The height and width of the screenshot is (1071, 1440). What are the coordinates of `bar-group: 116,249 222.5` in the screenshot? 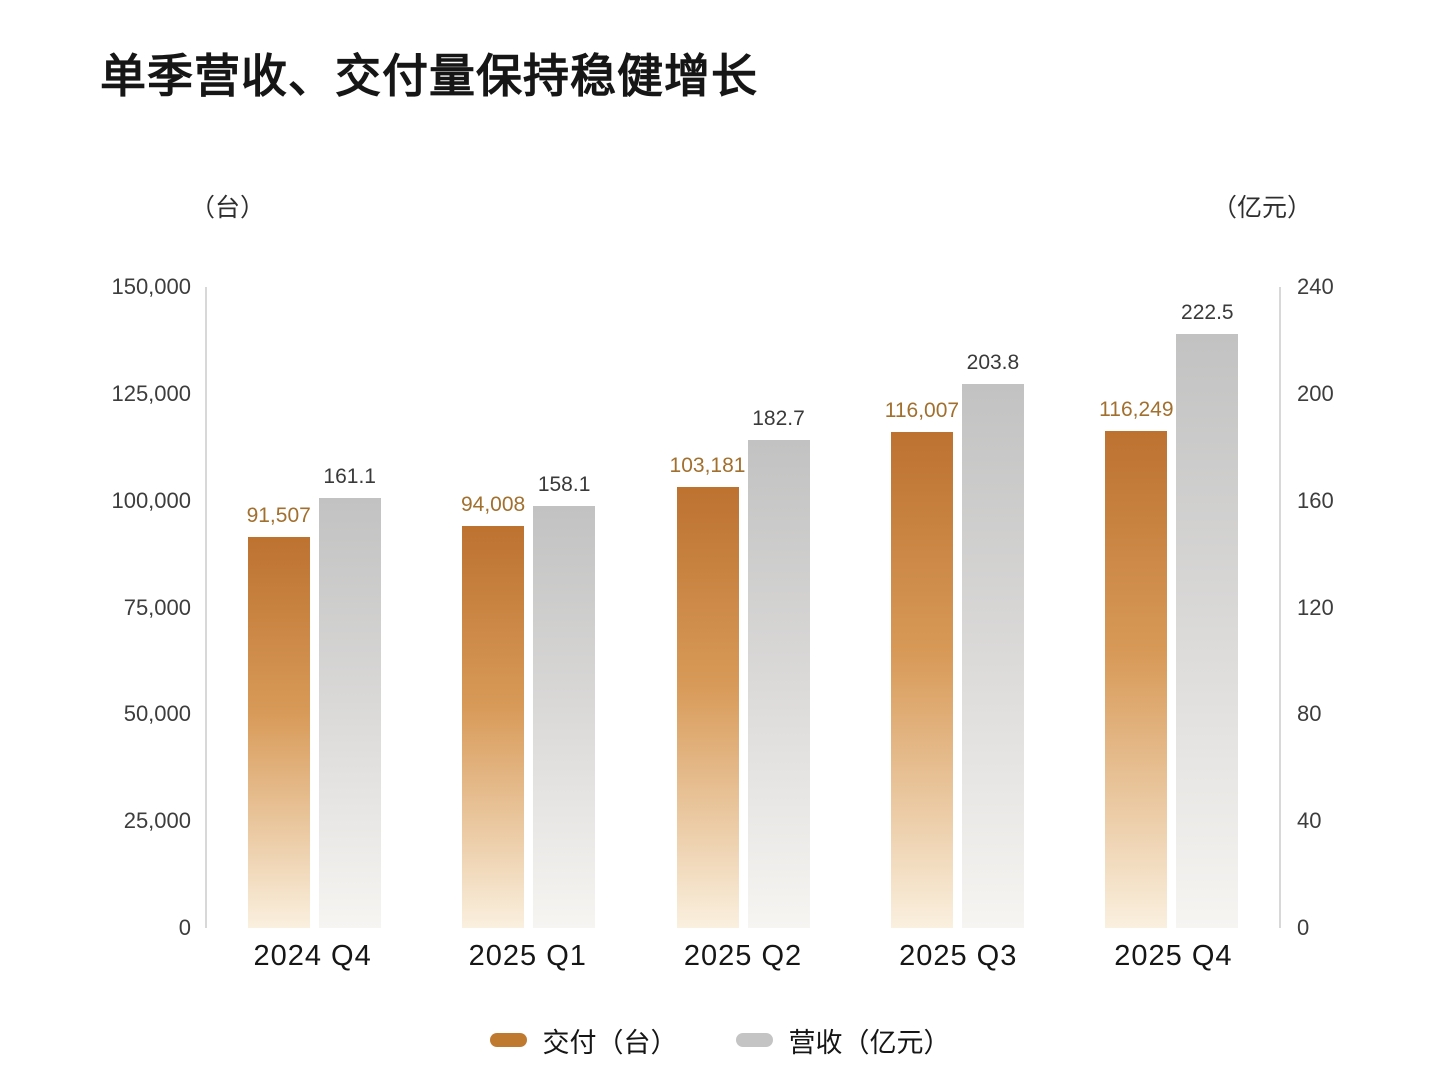 It's located at (1172, 607).